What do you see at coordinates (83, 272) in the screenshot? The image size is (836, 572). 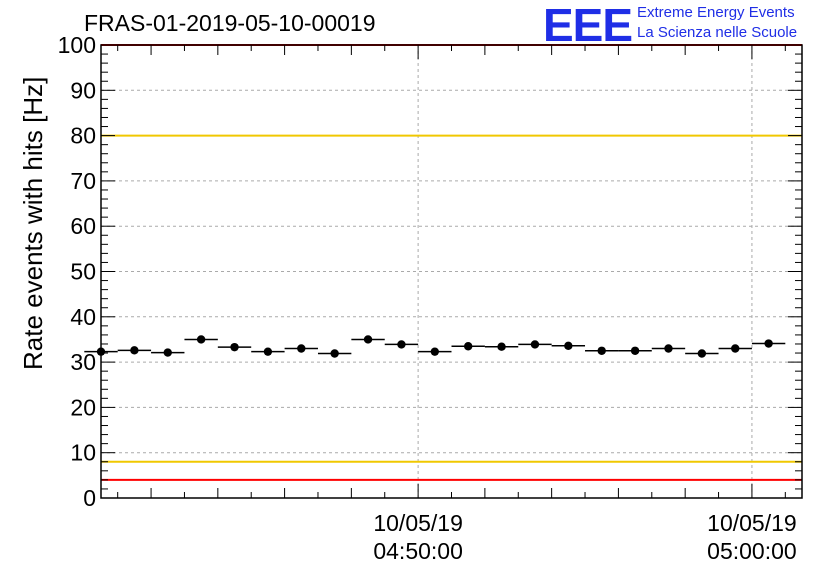 I see `y-tick-label: 50` at bounding box center [83, 272].